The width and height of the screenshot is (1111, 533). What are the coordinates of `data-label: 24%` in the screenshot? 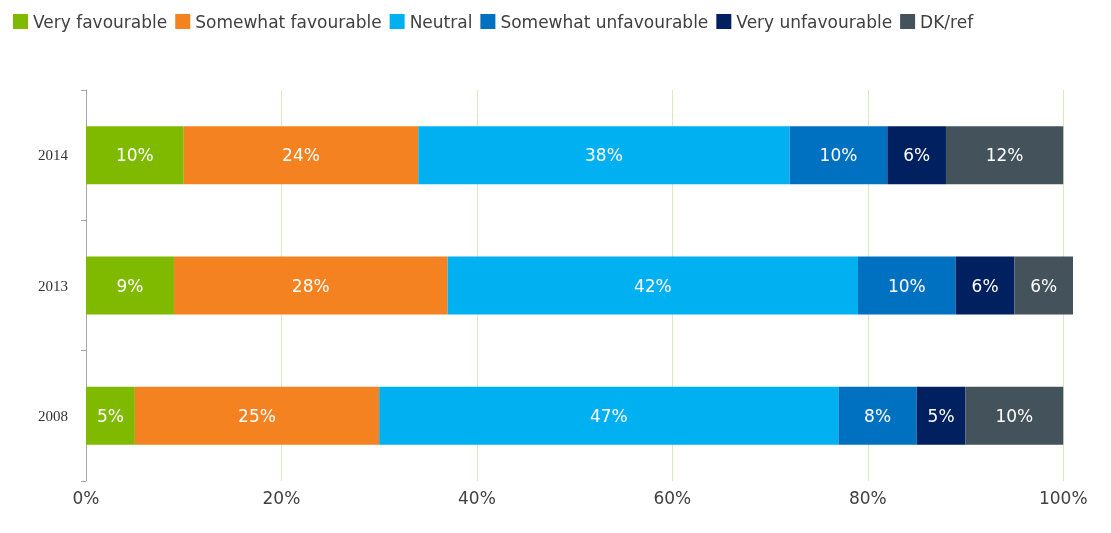 It's located at (301, 155).